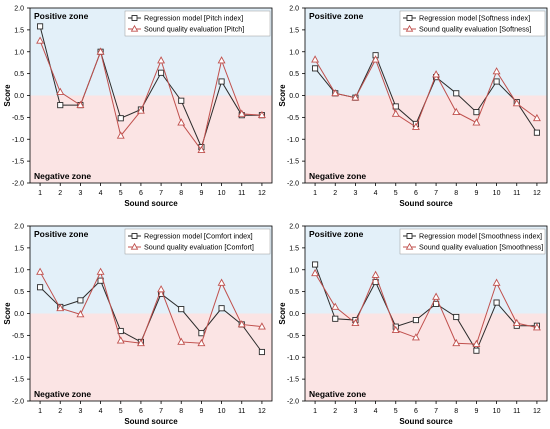  What do you see at coordinates (376, 193) in the screenshot?
I see `x-tick-label: 4` at bounding box center [376, 193].